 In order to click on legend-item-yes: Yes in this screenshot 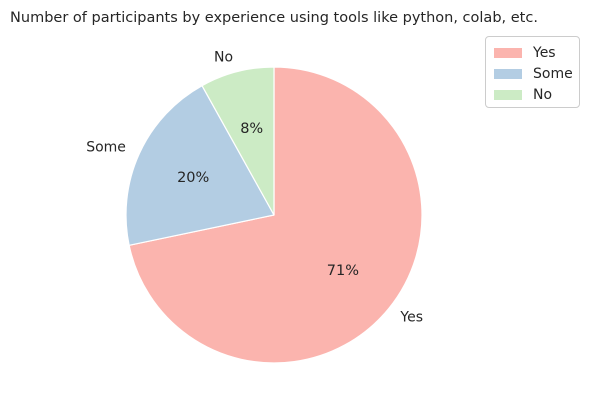, I will do `click(533, 52)`.